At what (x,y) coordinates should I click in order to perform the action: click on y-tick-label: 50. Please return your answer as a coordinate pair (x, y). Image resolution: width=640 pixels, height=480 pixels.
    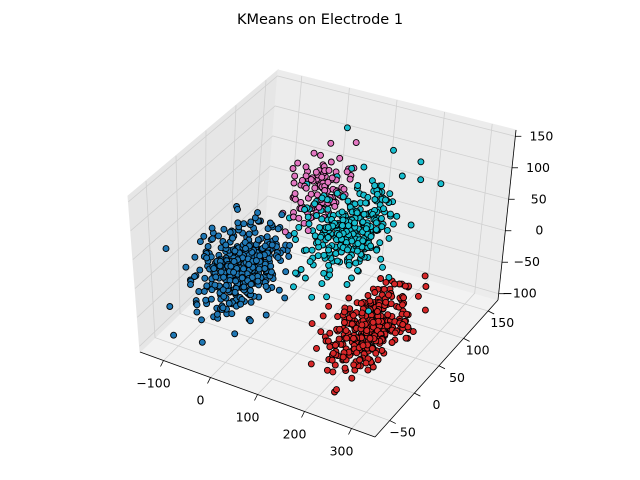
    Looking at the image, I should click on (457, 377).